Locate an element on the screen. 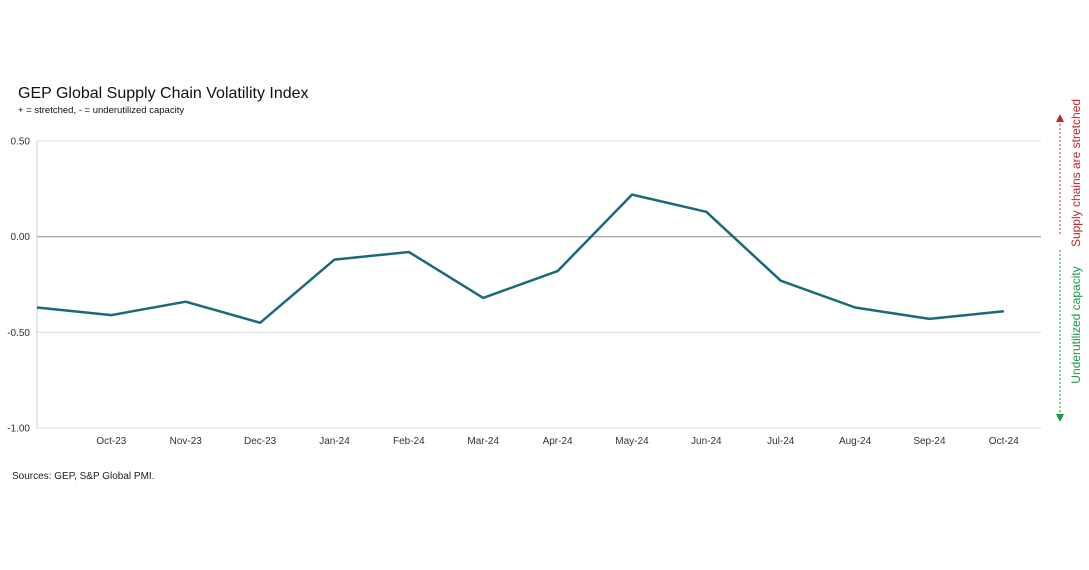  y-axis-ticks: 0.50 0.00 -0.50 -1.00 is located at coordinates (18, 286).